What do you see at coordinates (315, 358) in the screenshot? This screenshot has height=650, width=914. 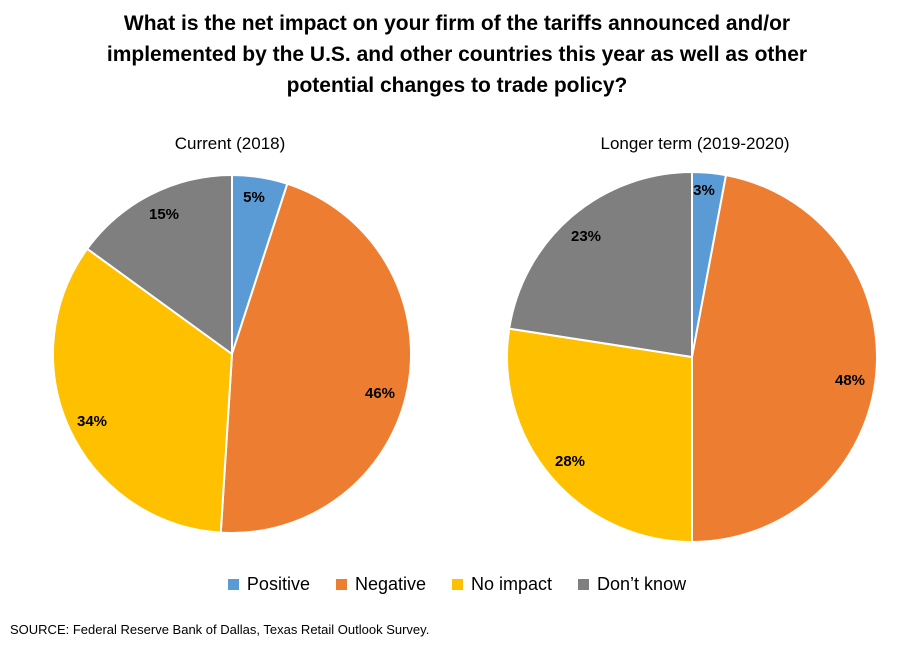 I see `pie-slice-current-negative` at bounding box center [315, 358].